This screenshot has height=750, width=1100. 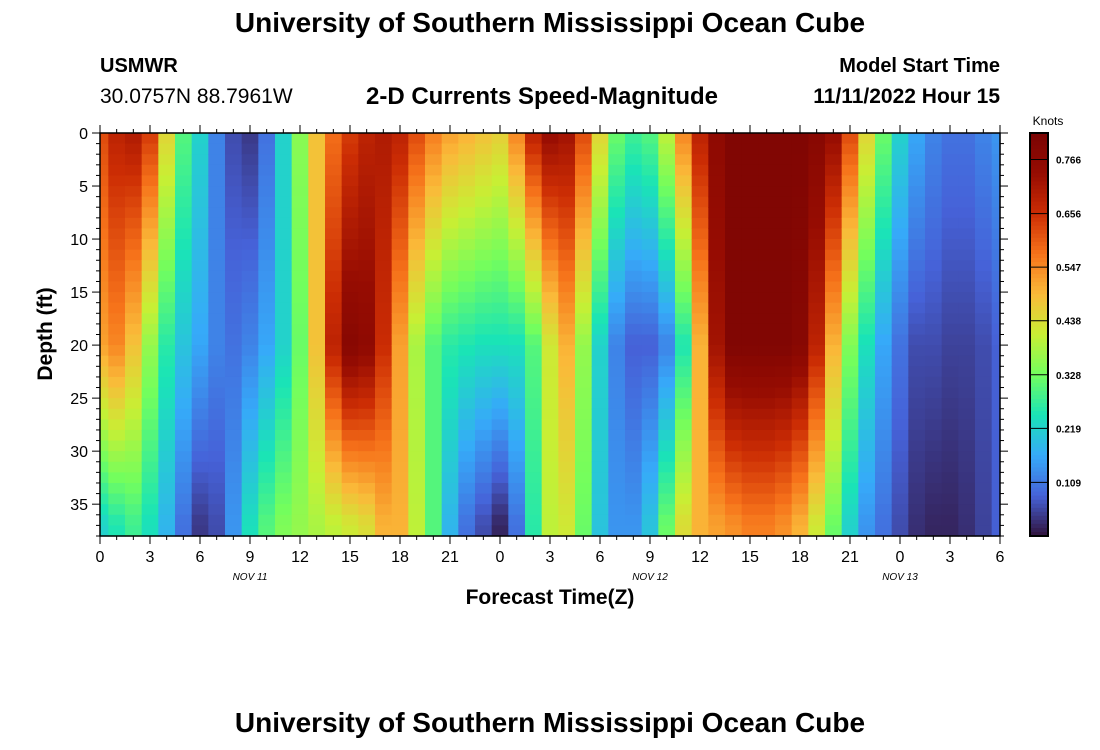 I want to click on x-tick-label: 21, so click(x=450, y=557).